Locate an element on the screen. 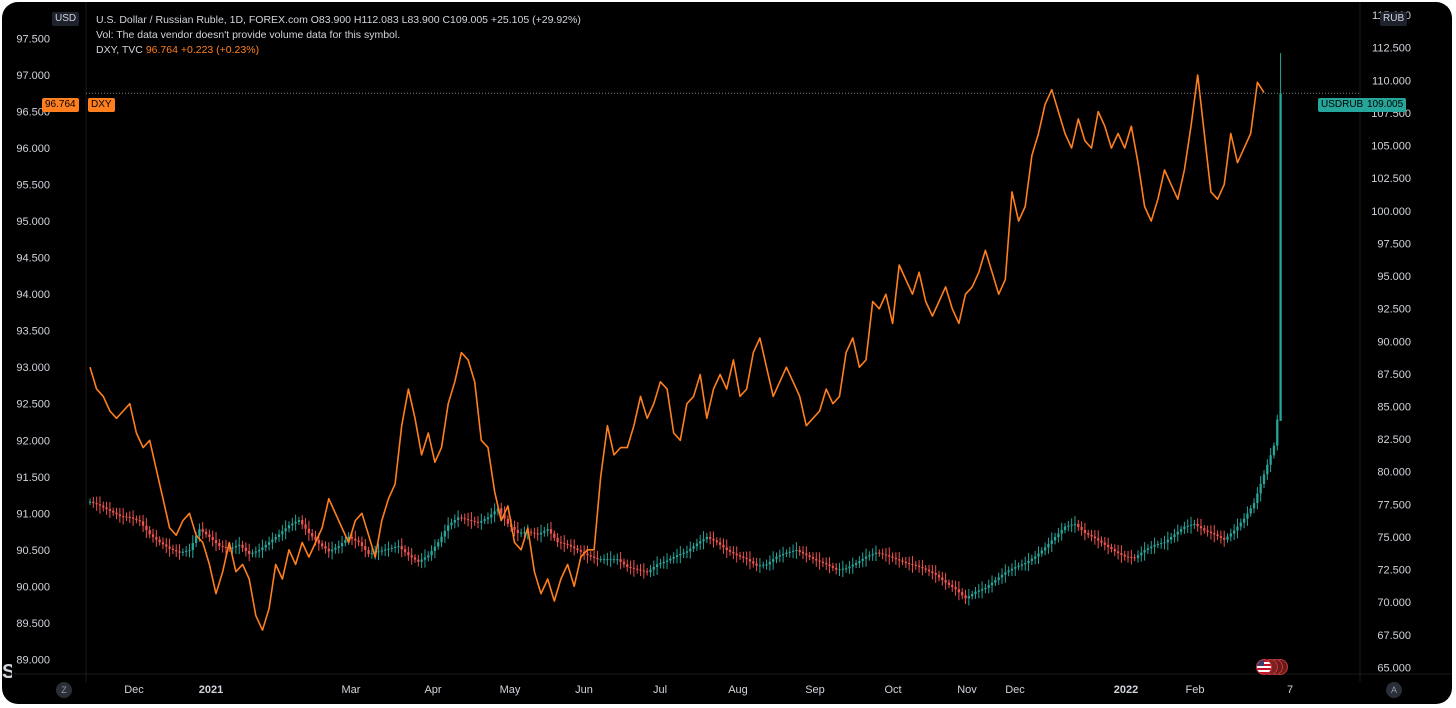 The height and width of the screenshot is (708, 1456). auto-scale-button: A is located at coordinates (1394, 690).